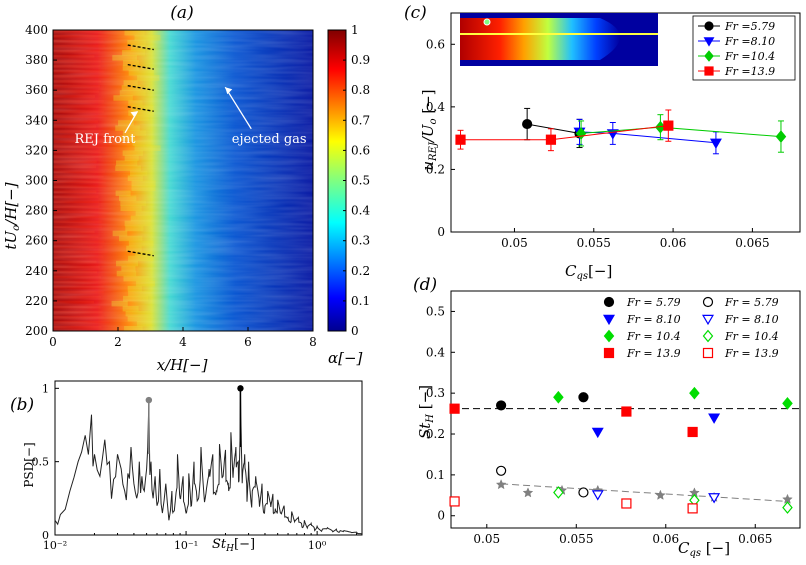 The image size is (806, 565). Describe the element at coordinates (36, 241) in the screenshot. I see `y-tick-label: 260` at that location.